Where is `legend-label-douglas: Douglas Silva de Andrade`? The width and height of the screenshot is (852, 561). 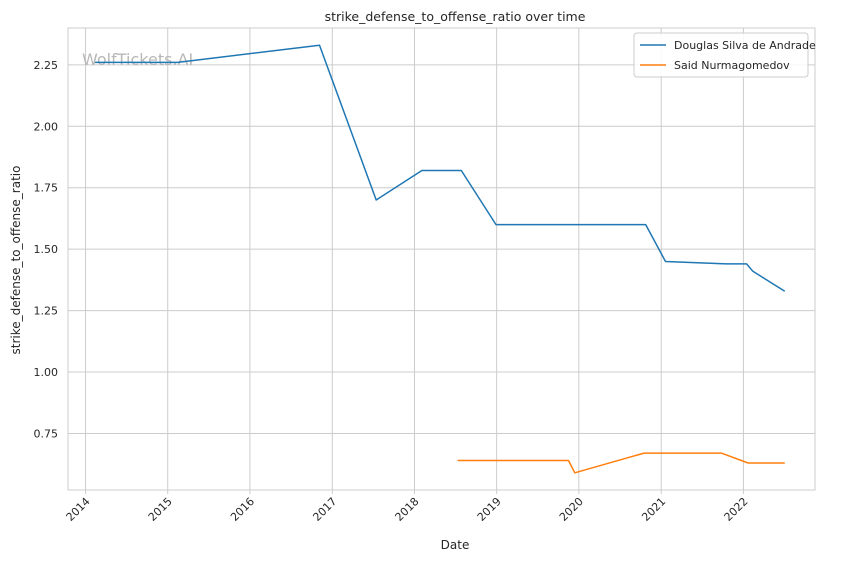
legend-label-douglas: Douglas Silva de Andrade is located at coordinates (745, 45).